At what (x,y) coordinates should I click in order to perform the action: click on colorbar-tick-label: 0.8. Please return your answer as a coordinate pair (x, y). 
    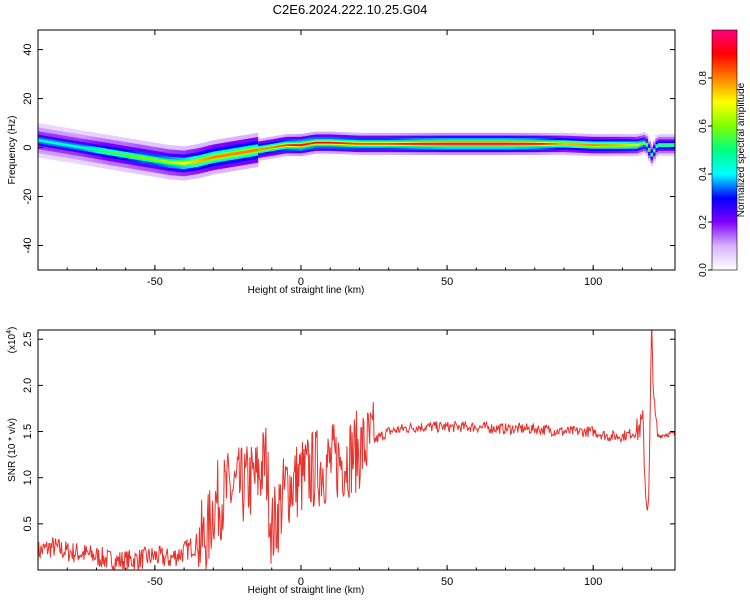
    Looking at the image, I should click on (703, 78).